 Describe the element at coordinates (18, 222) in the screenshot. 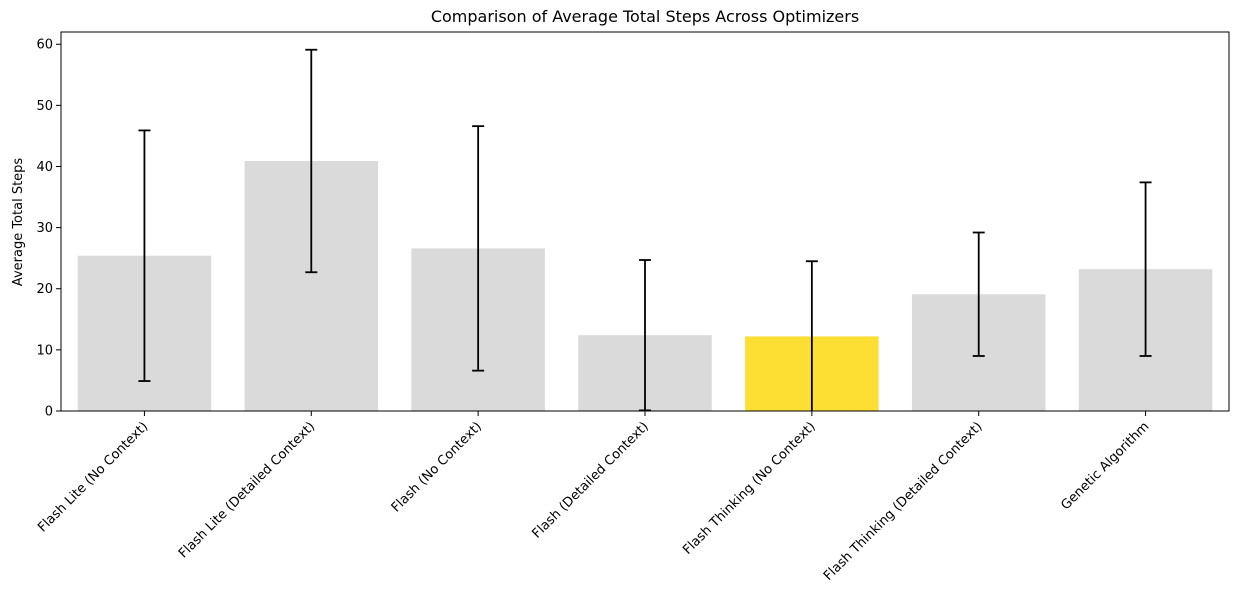

I see `y-axis-label: Average Total Steps` at that location.